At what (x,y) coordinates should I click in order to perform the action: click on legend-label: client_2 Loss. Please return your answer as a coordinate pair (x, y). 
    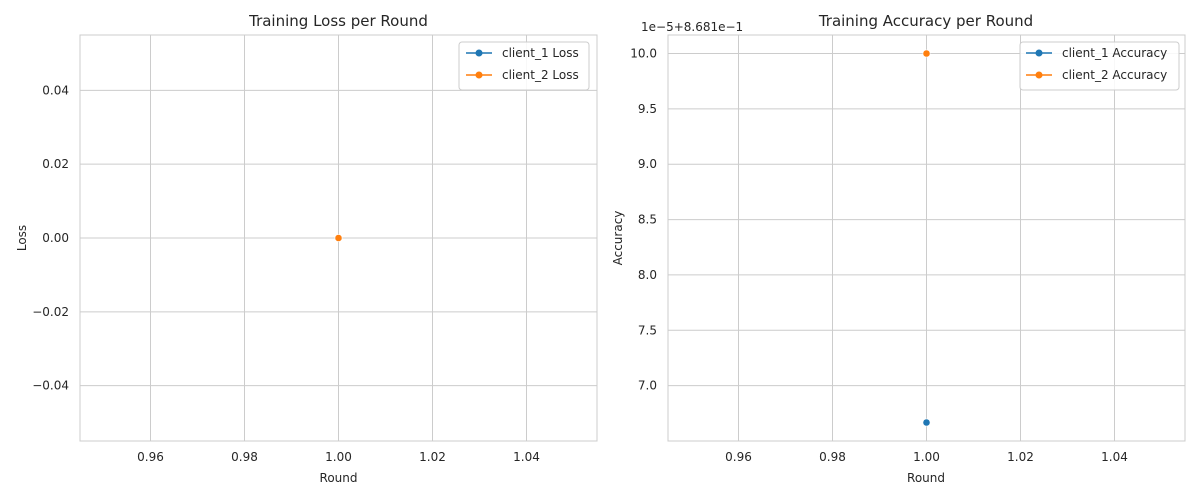
    Looking at the image, I should click on (540, 75).